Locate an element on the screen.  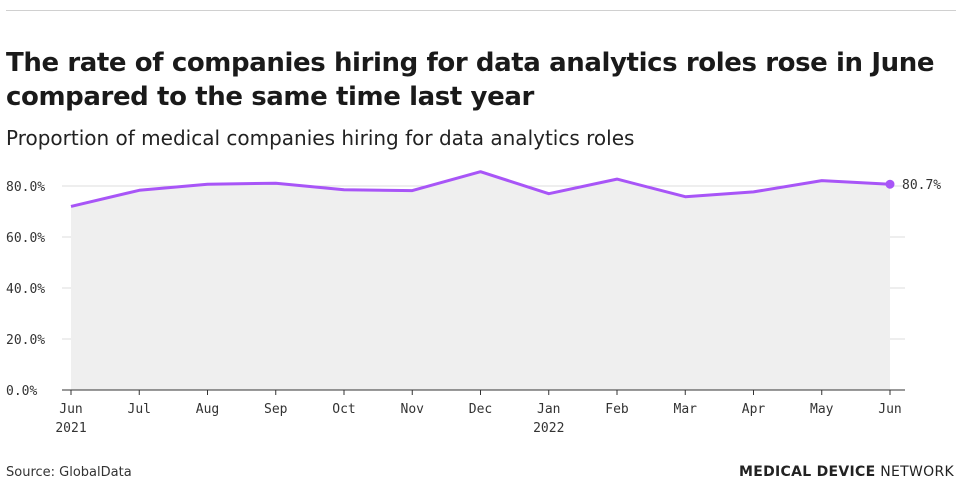
x-tick-label: Sep is located at coordinates (276, 409).